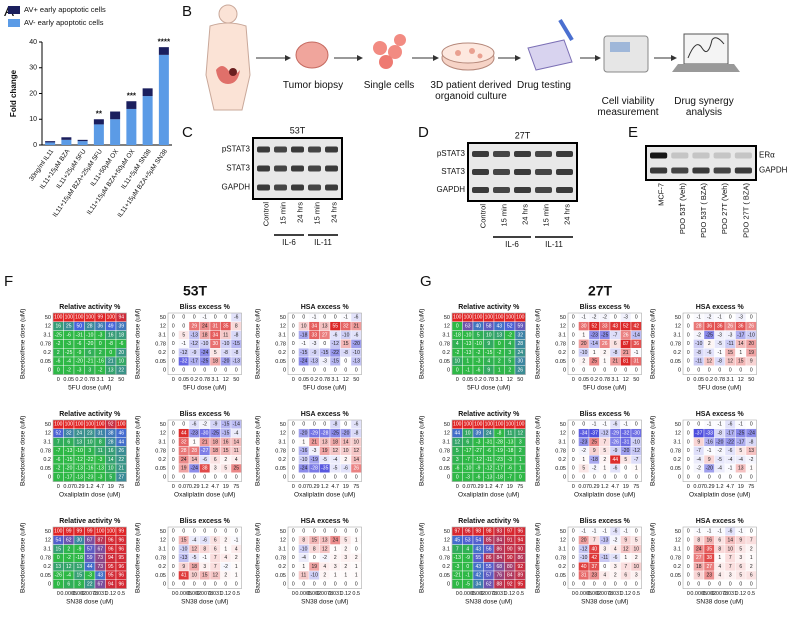 The width and height of the screenshot is (790, 618). What do you see at coordinates (682, 209) in the screenshot?
I see `lane-label: PDO 53T (Veh)` at bounding box center [682, 209].